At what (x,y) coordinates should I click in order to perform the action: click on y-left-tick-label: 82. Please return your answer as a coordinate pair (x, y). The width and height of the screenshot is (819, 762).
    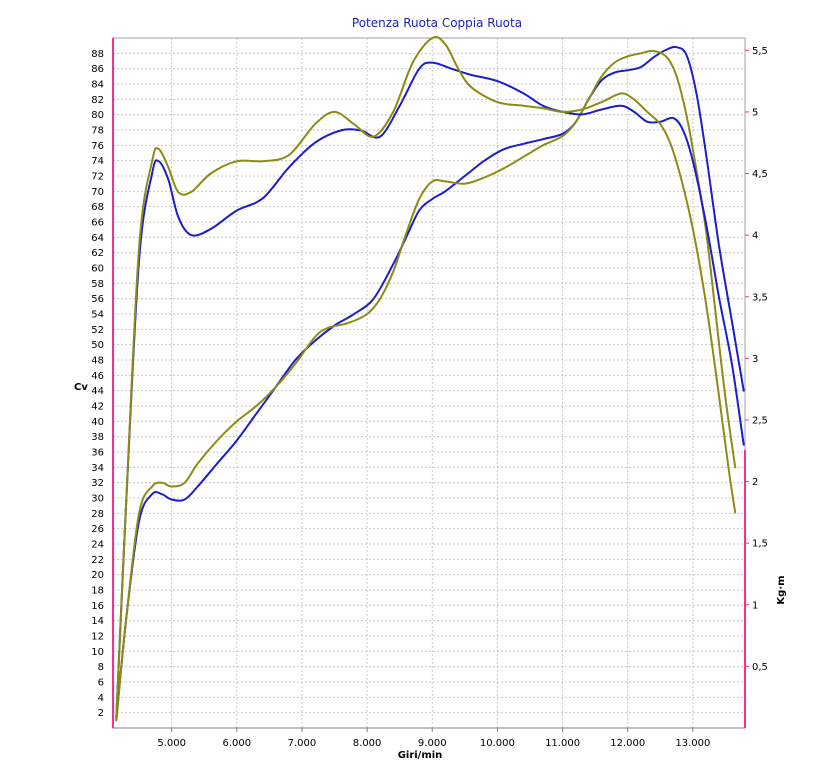
    Looking at the image, I should click on (97, 100).